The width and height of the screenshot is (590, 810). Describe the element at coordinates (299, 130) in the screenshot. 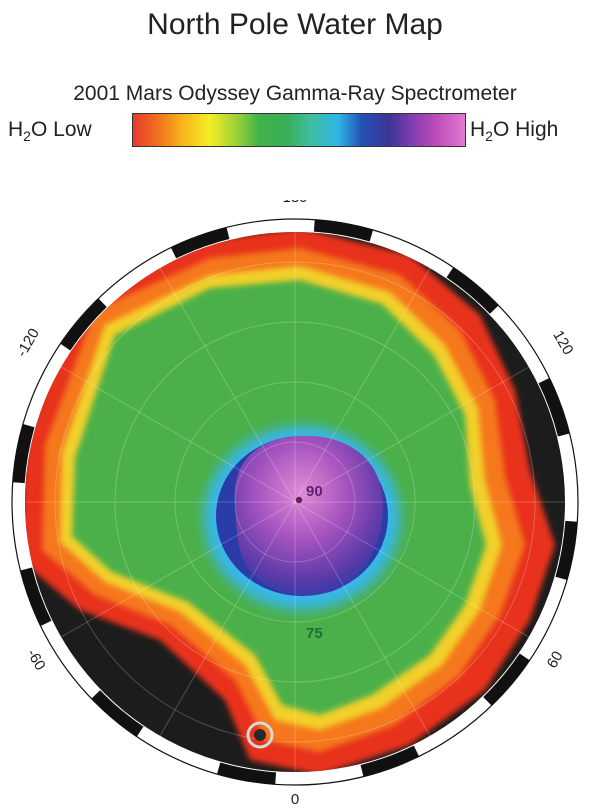

I see `water-colorbar` at that location.